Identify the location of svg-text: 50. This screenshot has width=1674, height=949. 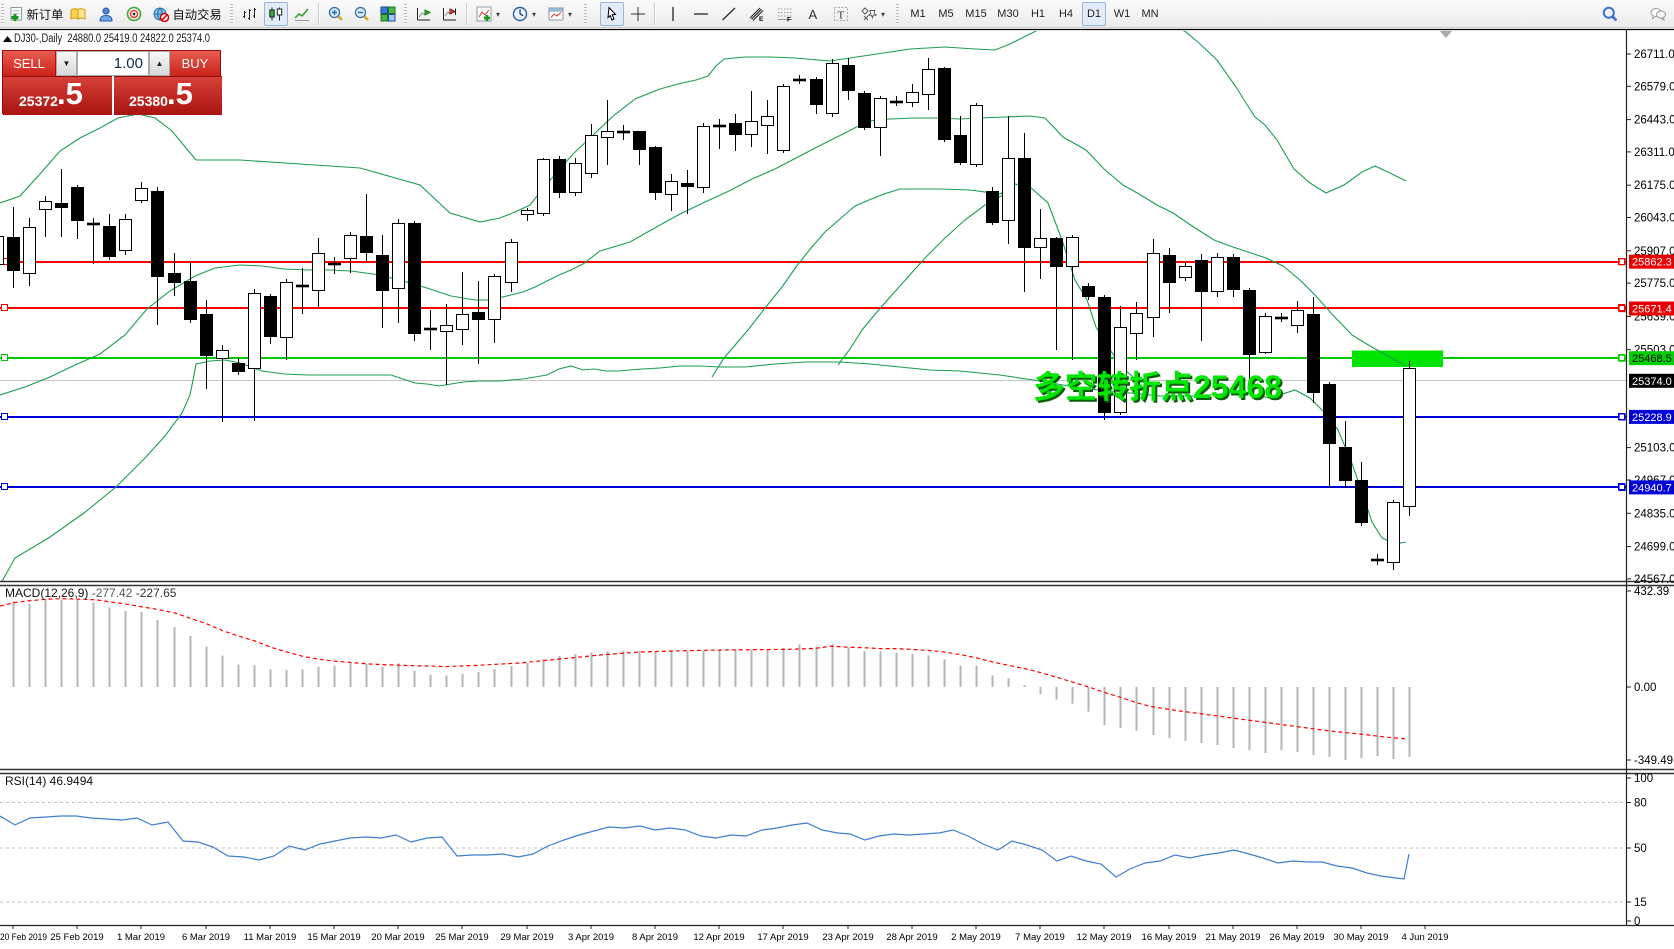
(1640, 849).